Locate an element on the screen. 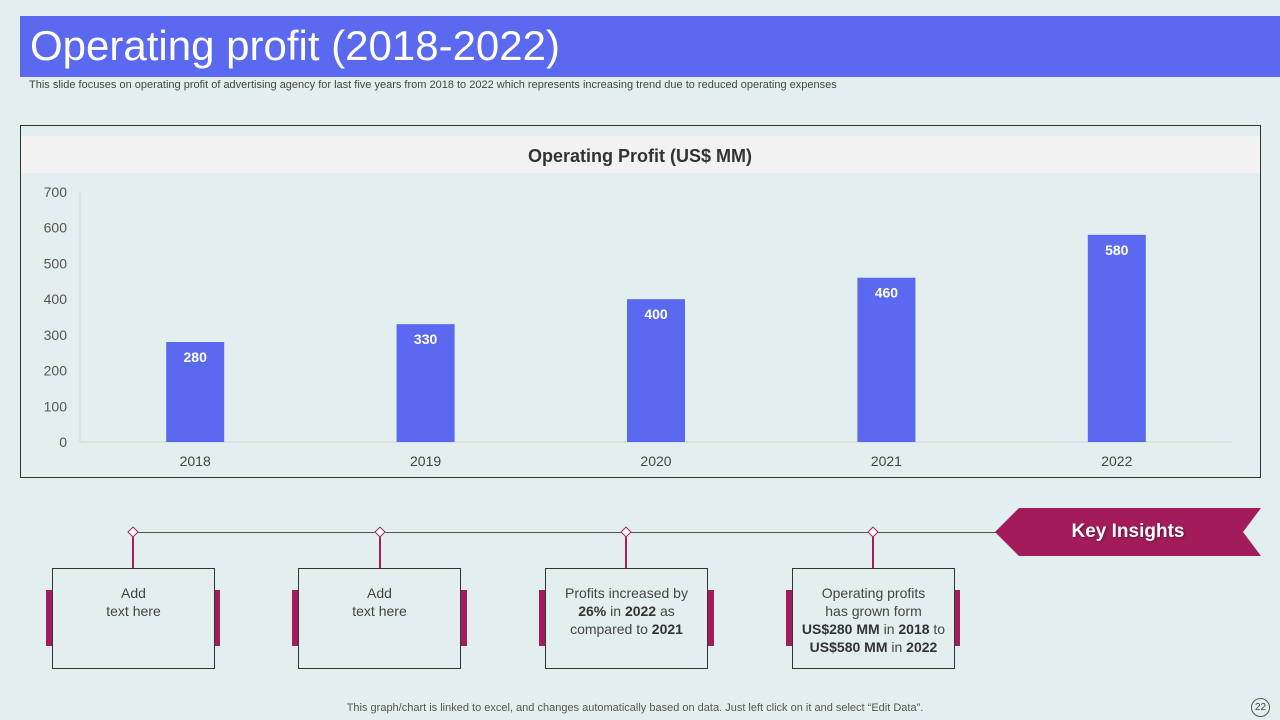 The height and width of the screenshot is (720, 1280). y-tick-label: 100 is located at coordinates (56, 406).